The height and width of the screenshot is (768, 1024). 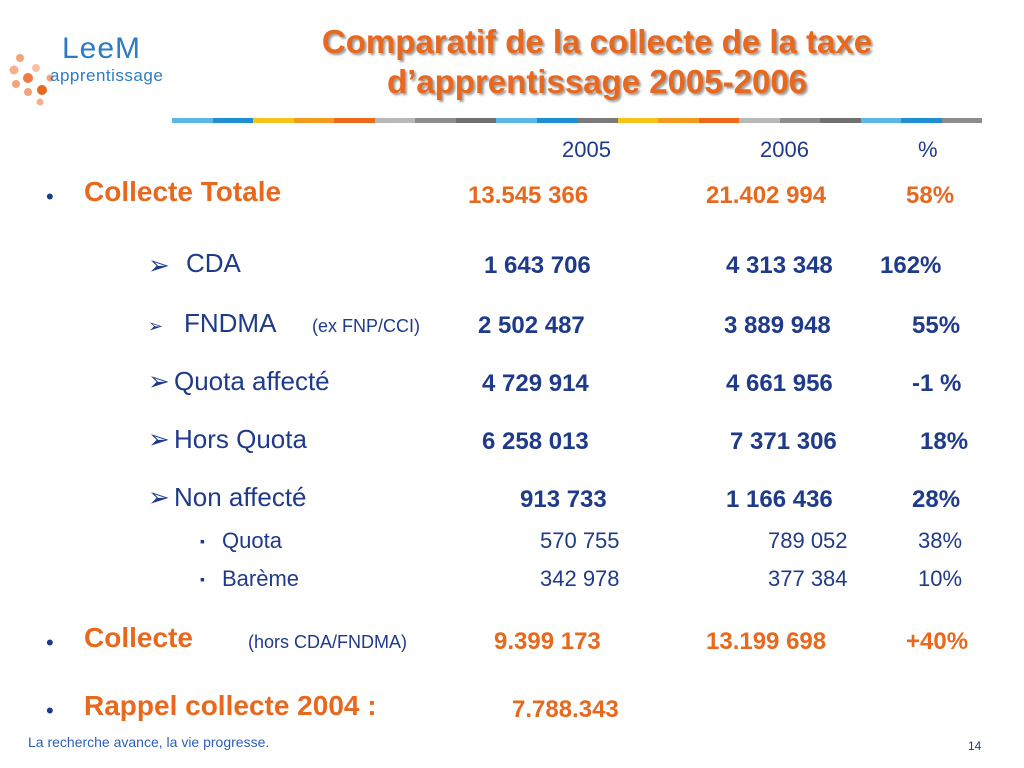 I want to click on row-bareme-2006: 377 384, so click(x=808, y=578).